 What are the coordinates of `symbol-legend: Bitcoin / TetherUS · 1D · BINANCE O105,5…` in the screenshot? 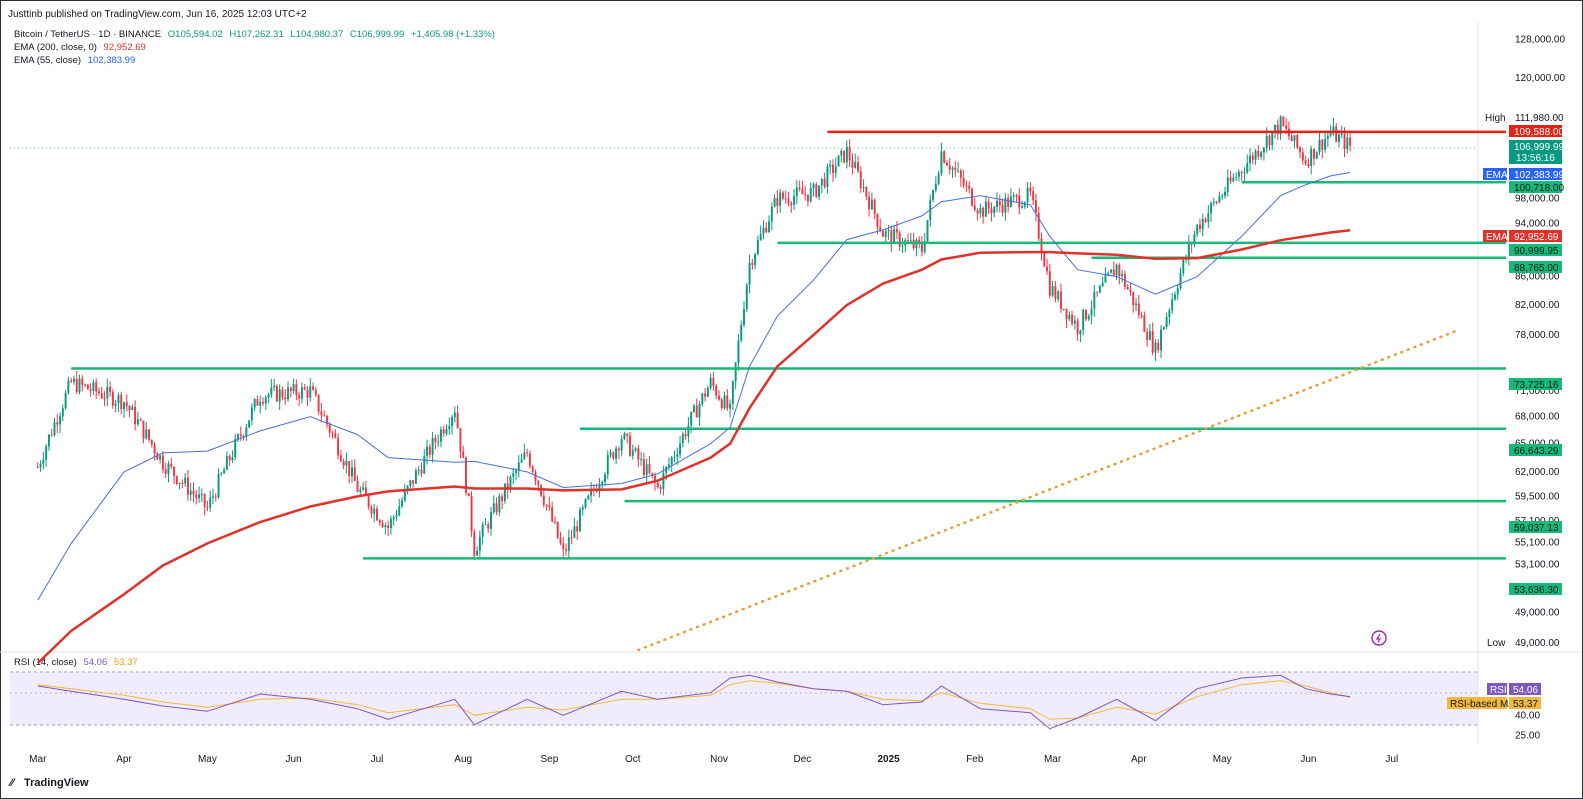 It's located at (256, 34).